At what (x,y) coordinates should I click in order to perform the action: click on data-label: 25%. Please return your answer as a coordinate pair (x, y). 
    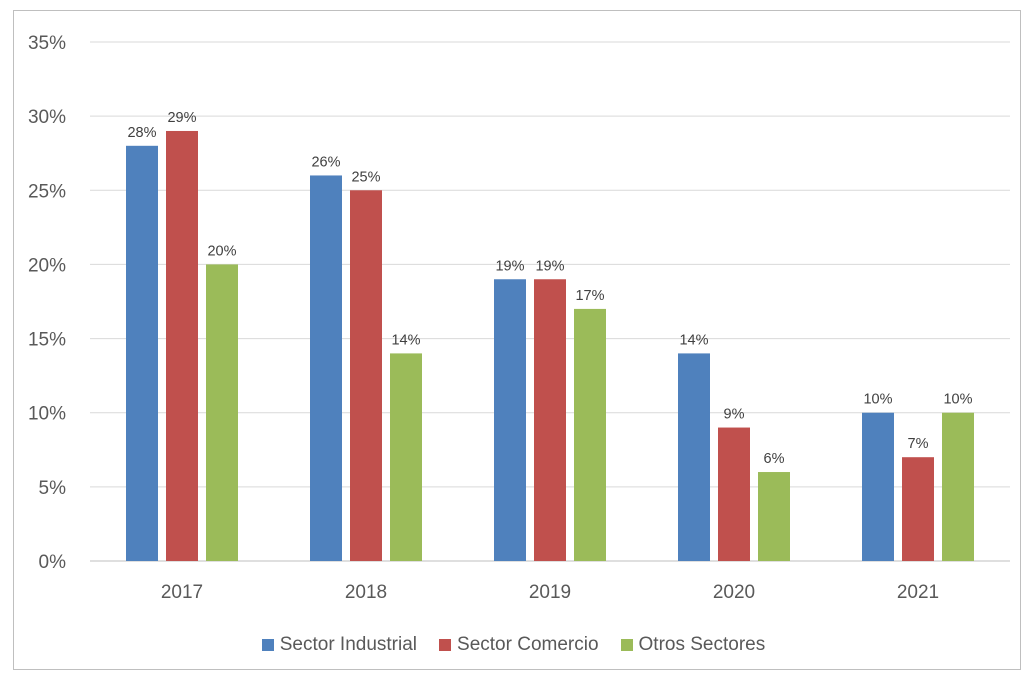
    Looking at the image, I should click on (365, 177).